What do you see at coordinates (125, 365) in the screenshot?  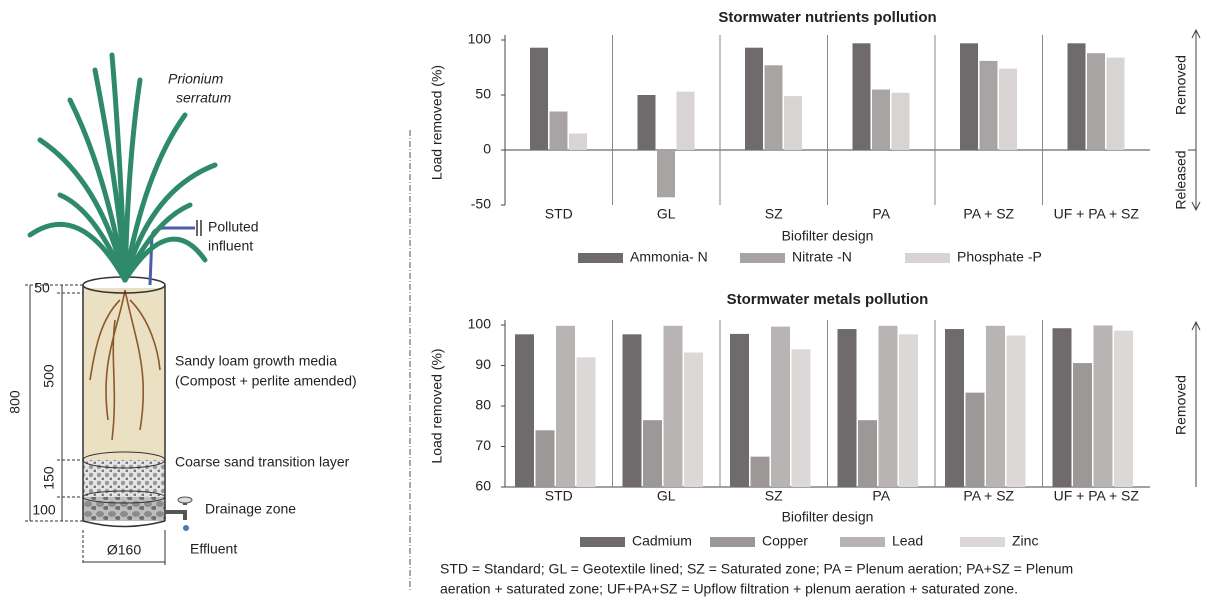 I see `roots` at bounding box center [125, 365].